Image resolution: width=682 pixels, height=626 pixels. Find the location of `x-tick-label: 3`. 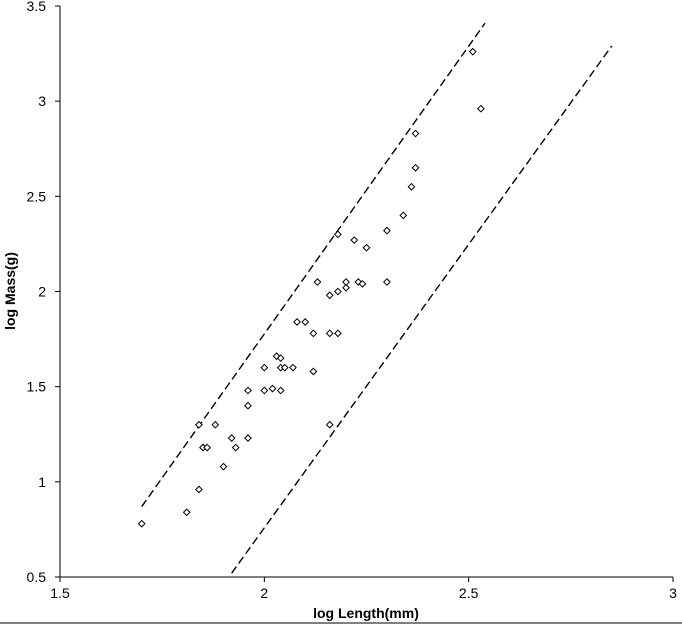

x-tick-label: 3 is located at coordinates (673, 593).